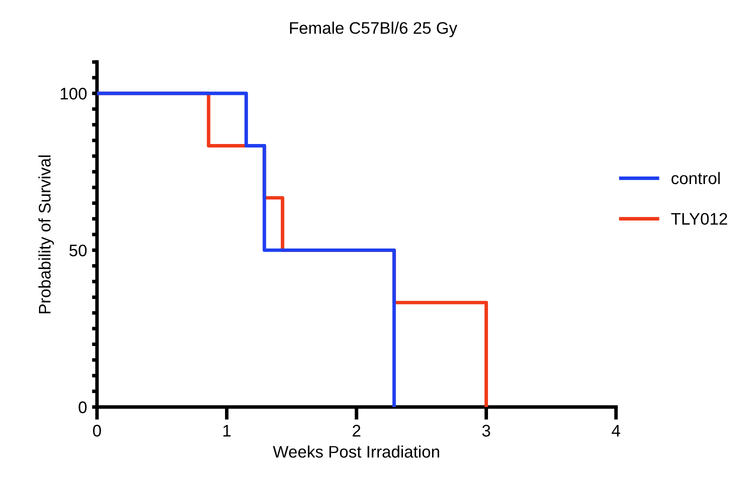  I want to click on y-tick-label: 100, so click(73, 94).